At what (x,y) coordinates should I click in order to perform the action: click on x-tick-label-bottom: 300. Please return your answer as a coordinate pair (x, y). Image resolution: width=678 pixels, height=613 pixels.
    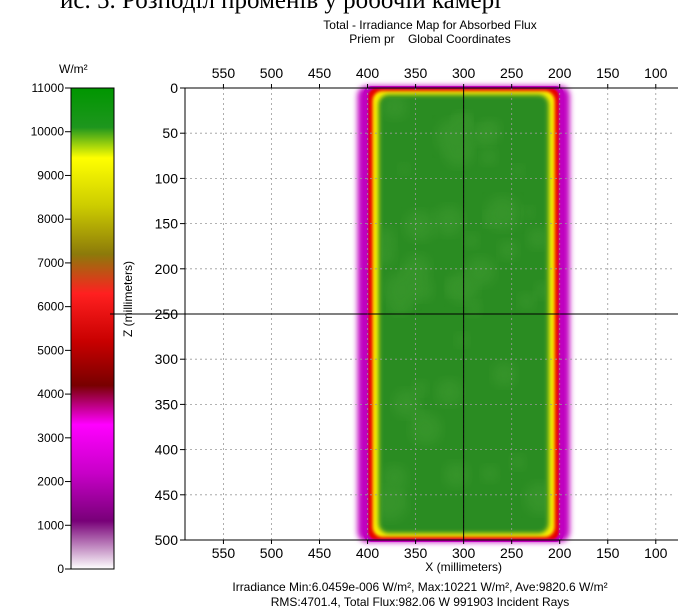
    Looking at the image, I should click on (464, 553).